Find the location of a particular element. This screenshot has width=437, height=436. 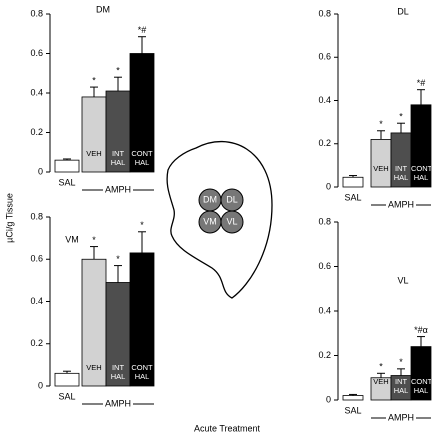

x-axis-title: Acute Treatment is located at coordinates (227, 428).